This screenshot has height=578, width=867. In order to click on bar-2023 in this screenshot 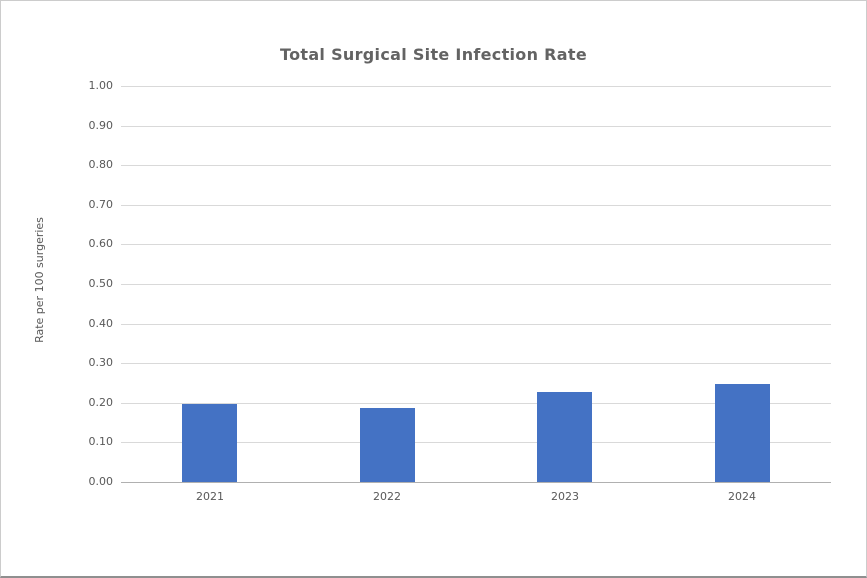, I will do `click(564, 437)`.